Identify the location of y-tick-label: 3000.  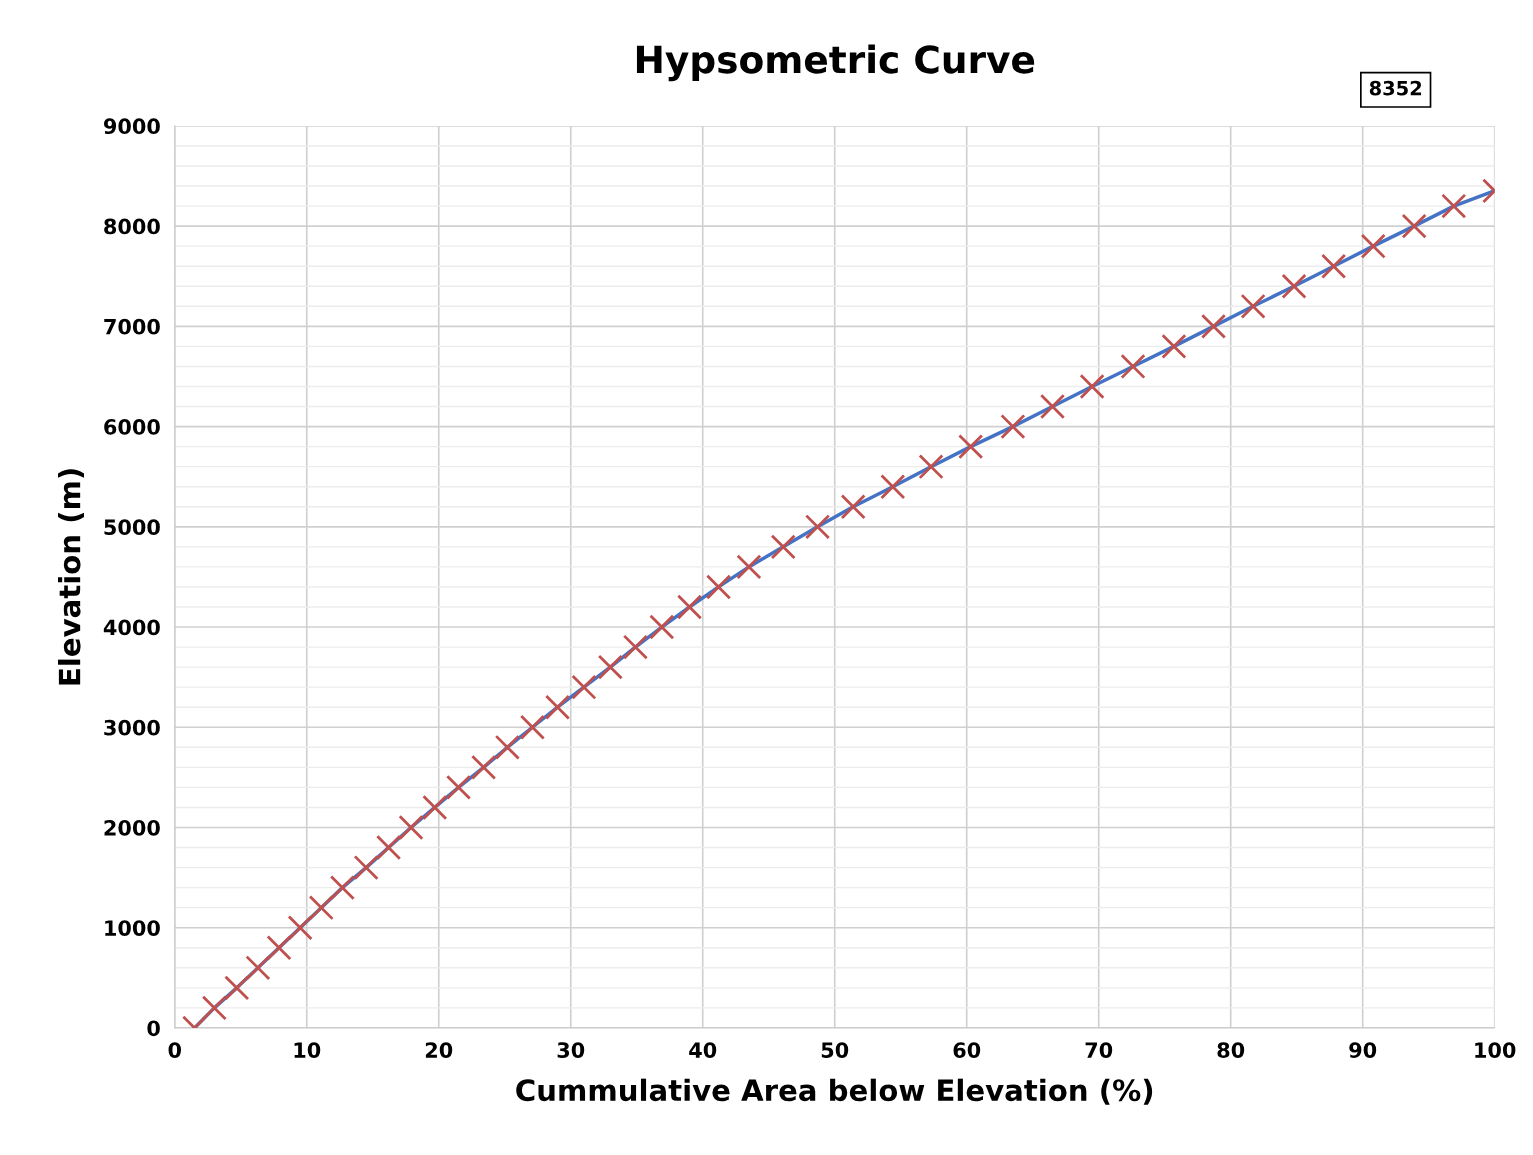
(132, 727).